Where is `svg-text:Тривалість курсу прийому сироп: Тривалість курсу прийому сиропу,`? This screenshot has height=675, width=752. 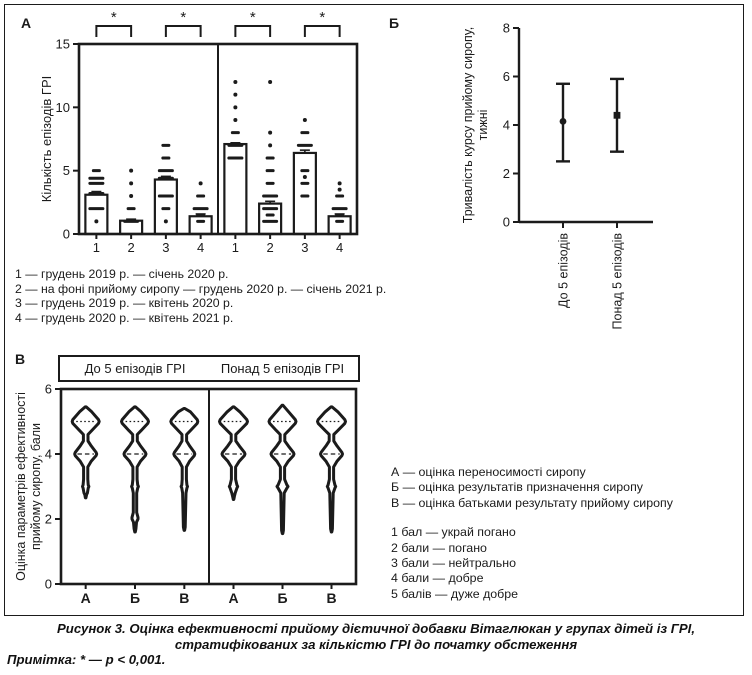
svg-text:Тривалість курсу прийому сироп: Тривалість курсу прийому сиропу, is located at coordinates (468, 125).